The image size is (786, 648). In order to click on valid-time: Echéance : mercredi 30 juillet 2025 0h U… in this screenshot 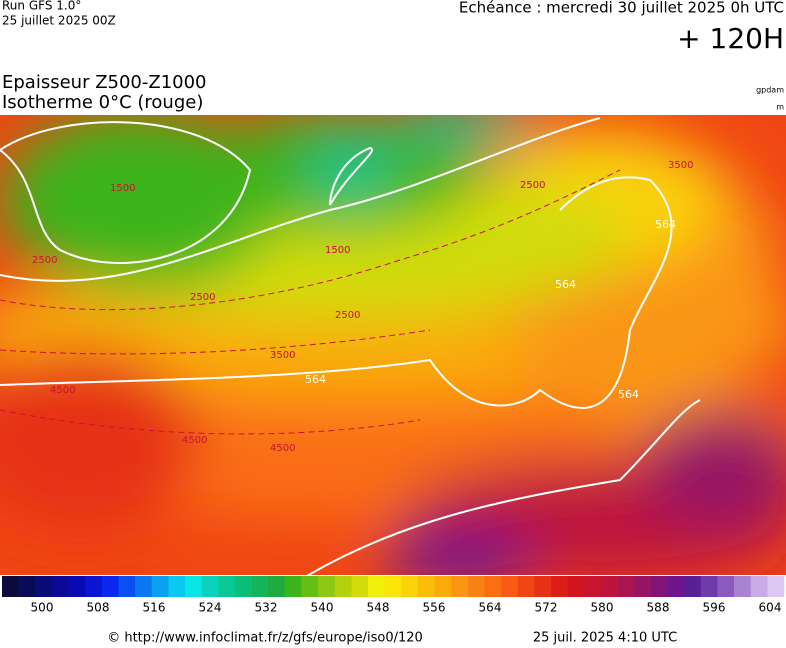, I will do `click(621, 8)`.